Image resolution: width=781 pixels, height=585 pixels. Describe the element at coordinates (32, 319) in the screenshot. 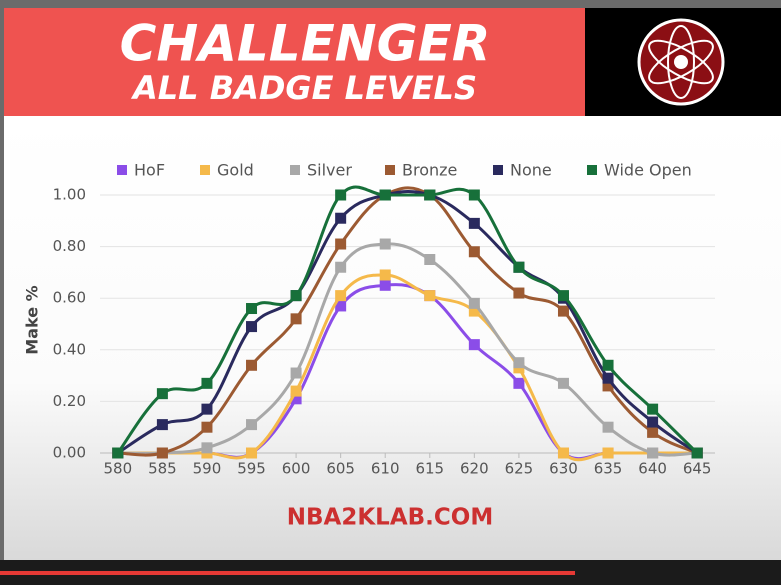

I see `y-axis-label: Make %` at that location.